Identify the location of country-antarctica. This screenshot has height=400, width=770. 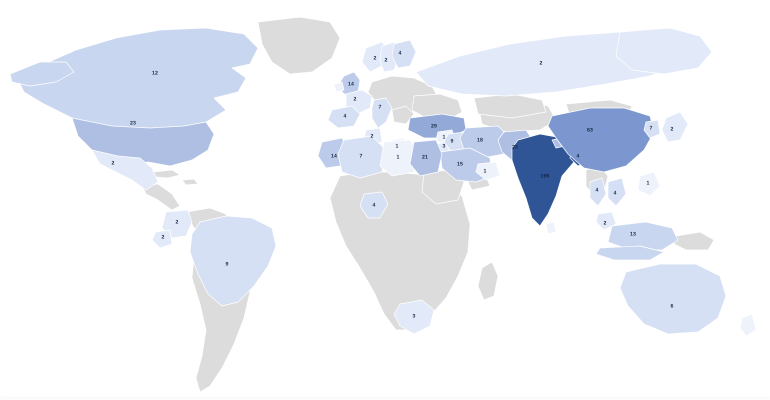
(385, 398).